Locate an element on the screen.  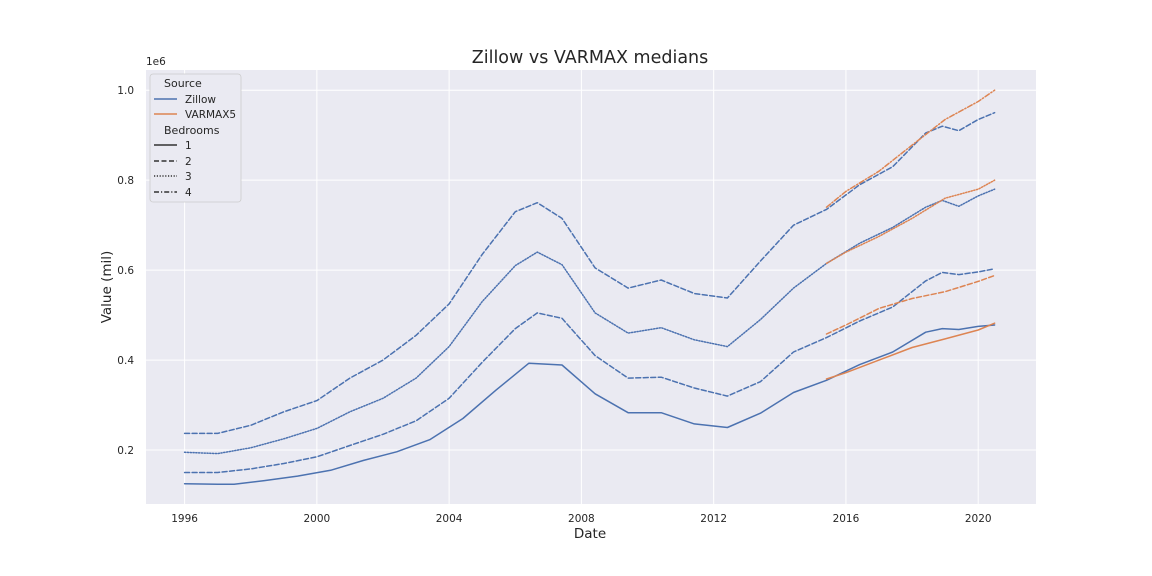
y-tick-labels: 0.2 0.4 0.6 0.8 1.0 is located at coordinates (125, 271).